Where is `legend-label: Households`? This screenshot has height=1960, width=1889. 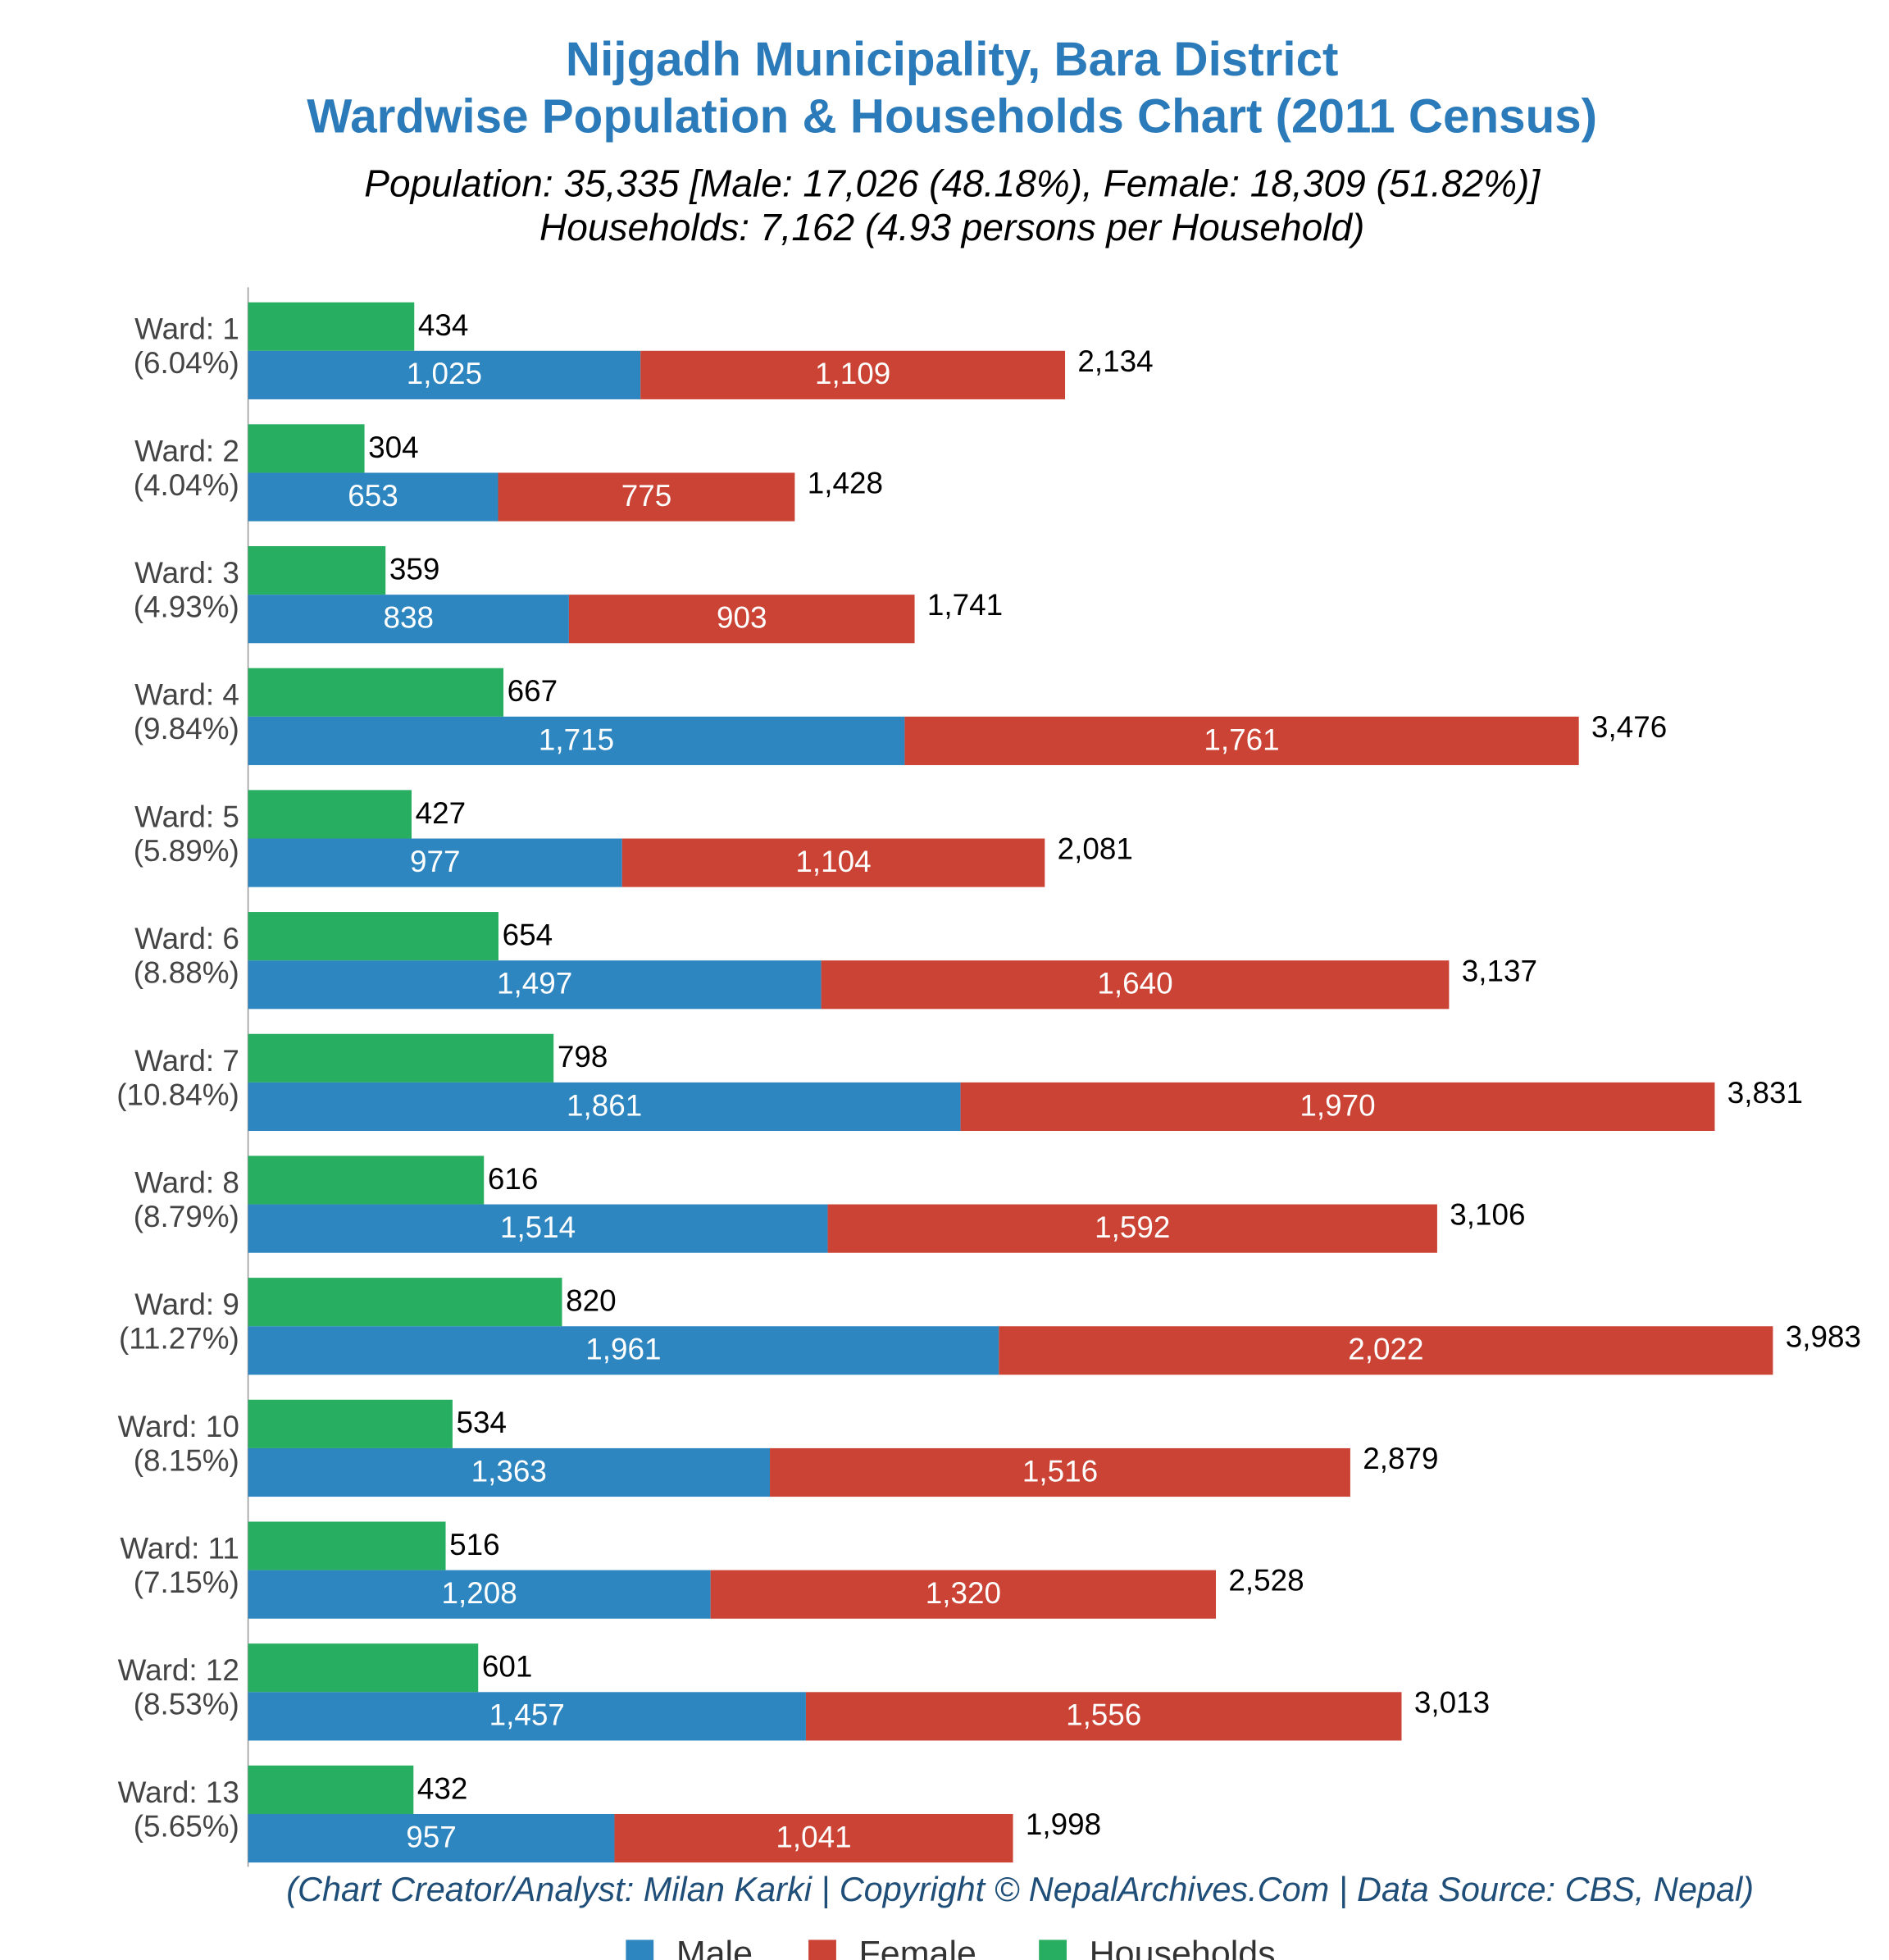 legend-label: Households is located at coordinates (1183, 1948).